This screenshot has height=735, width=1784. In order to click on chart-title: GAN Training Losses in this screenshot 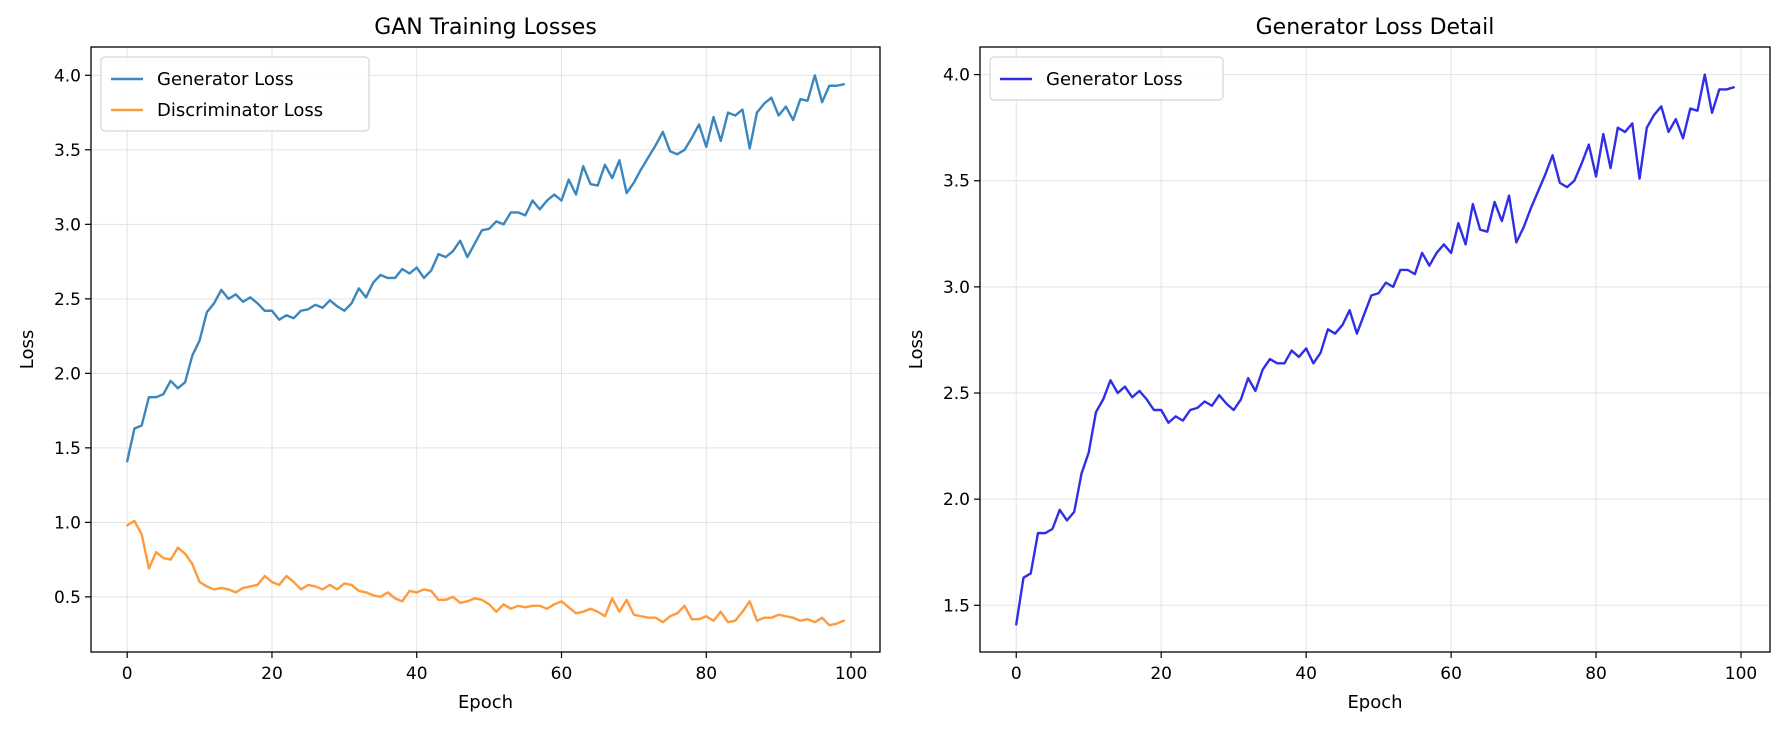, I will do `click(485, 27)`.